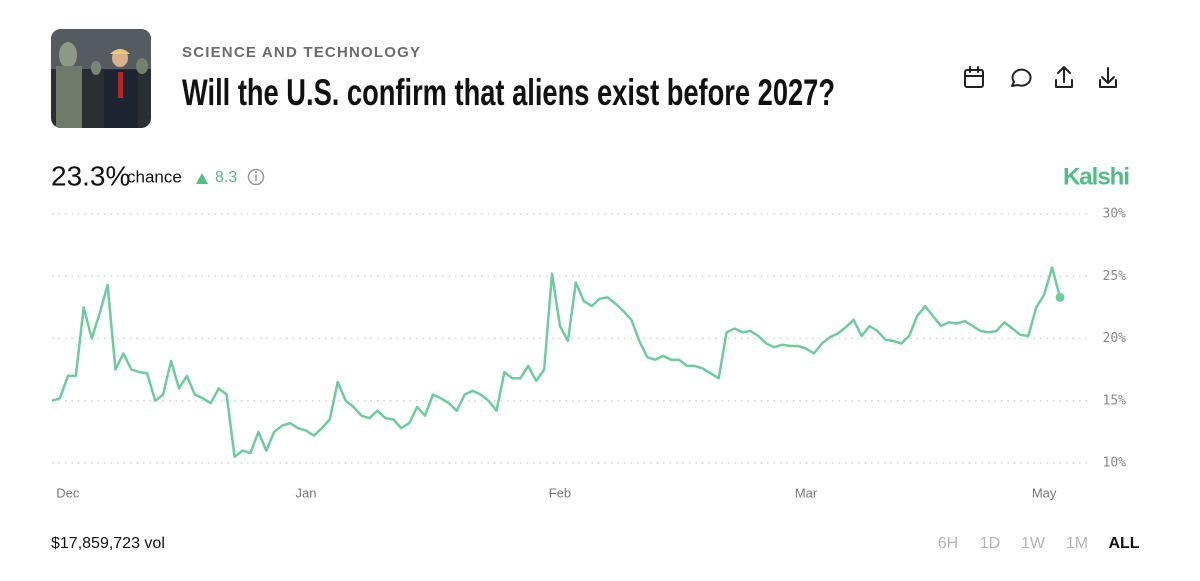 This screenshot has height=581, width=1200. Describe the element at coordinates (202, 178) in the screenshot. I see `change-arrow` at that location.